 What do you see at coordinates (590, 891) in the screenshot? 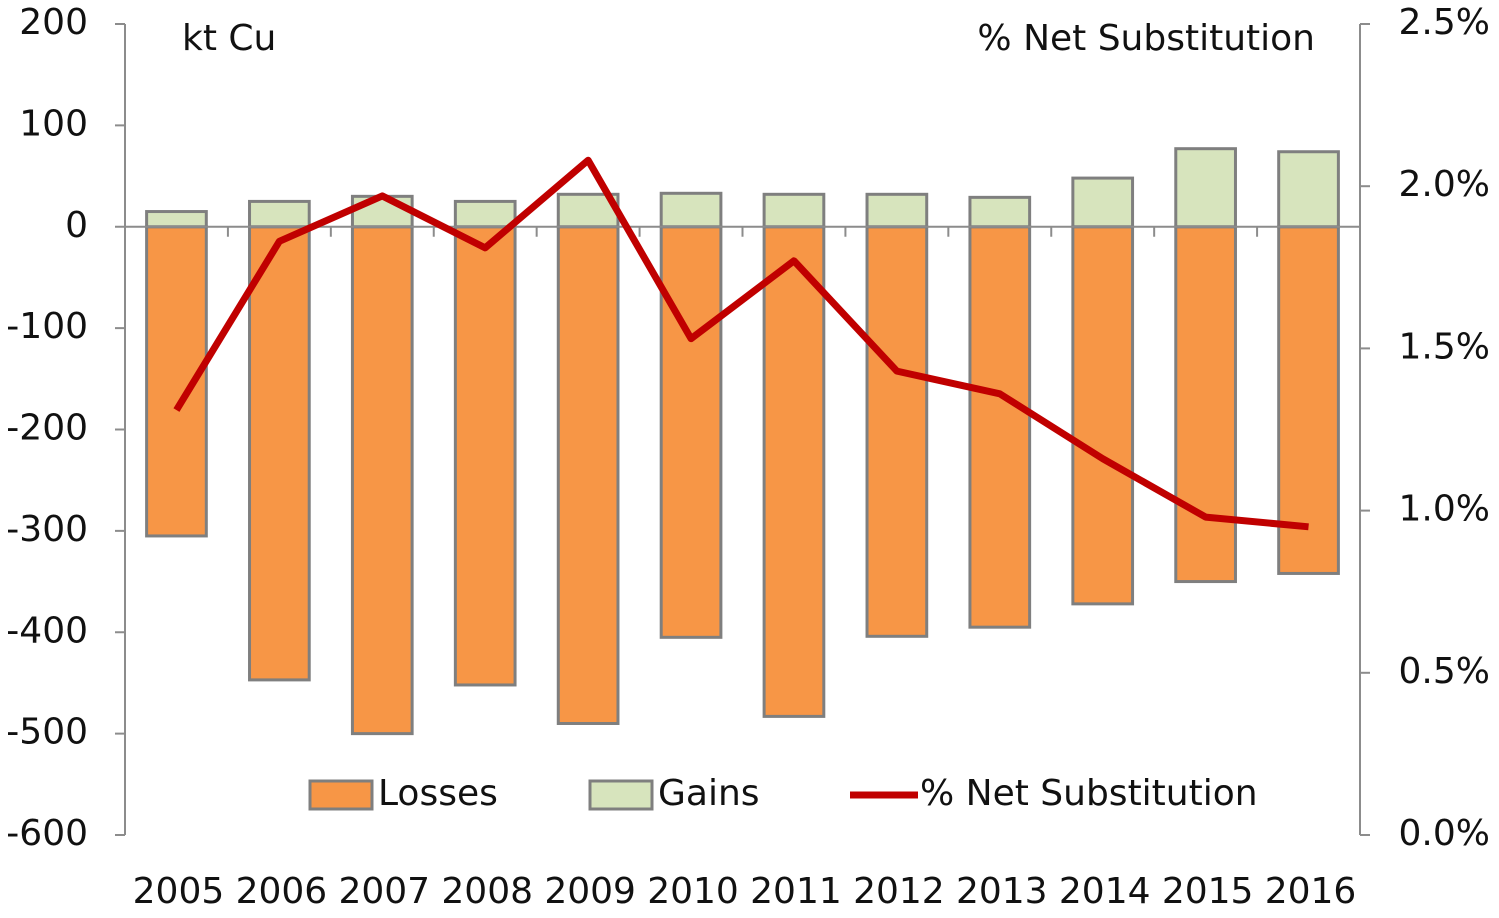
I see `x-tick-label: 2009` at bounding box center [590, 891].